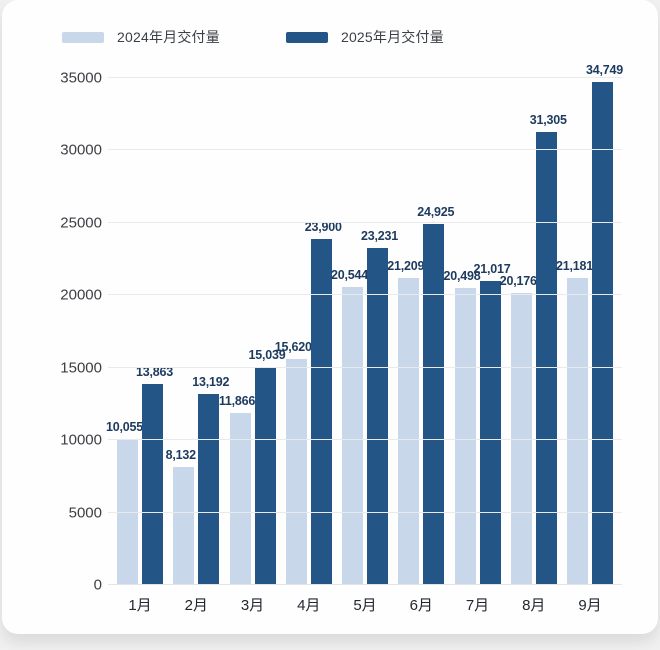 The image size is (660, 650). What do you see at coordinates (267, 355) in the screenshot?
I see `value-label: 15,039` at bounding box center [267, 355].